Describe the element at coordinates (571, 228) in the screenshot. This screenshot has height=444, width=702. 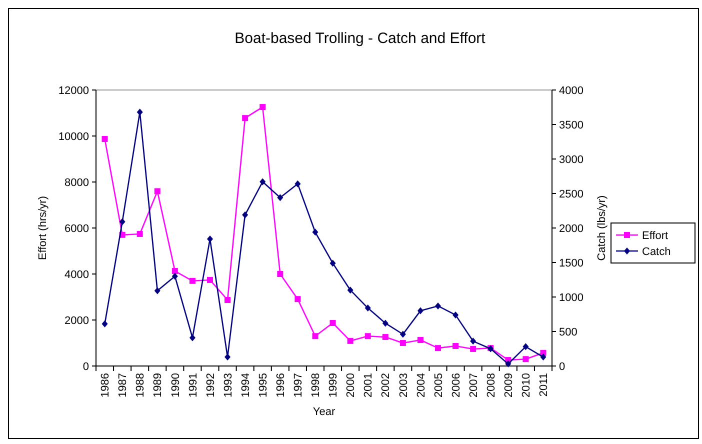
I see `y2-tick-label: 2000` at that location.